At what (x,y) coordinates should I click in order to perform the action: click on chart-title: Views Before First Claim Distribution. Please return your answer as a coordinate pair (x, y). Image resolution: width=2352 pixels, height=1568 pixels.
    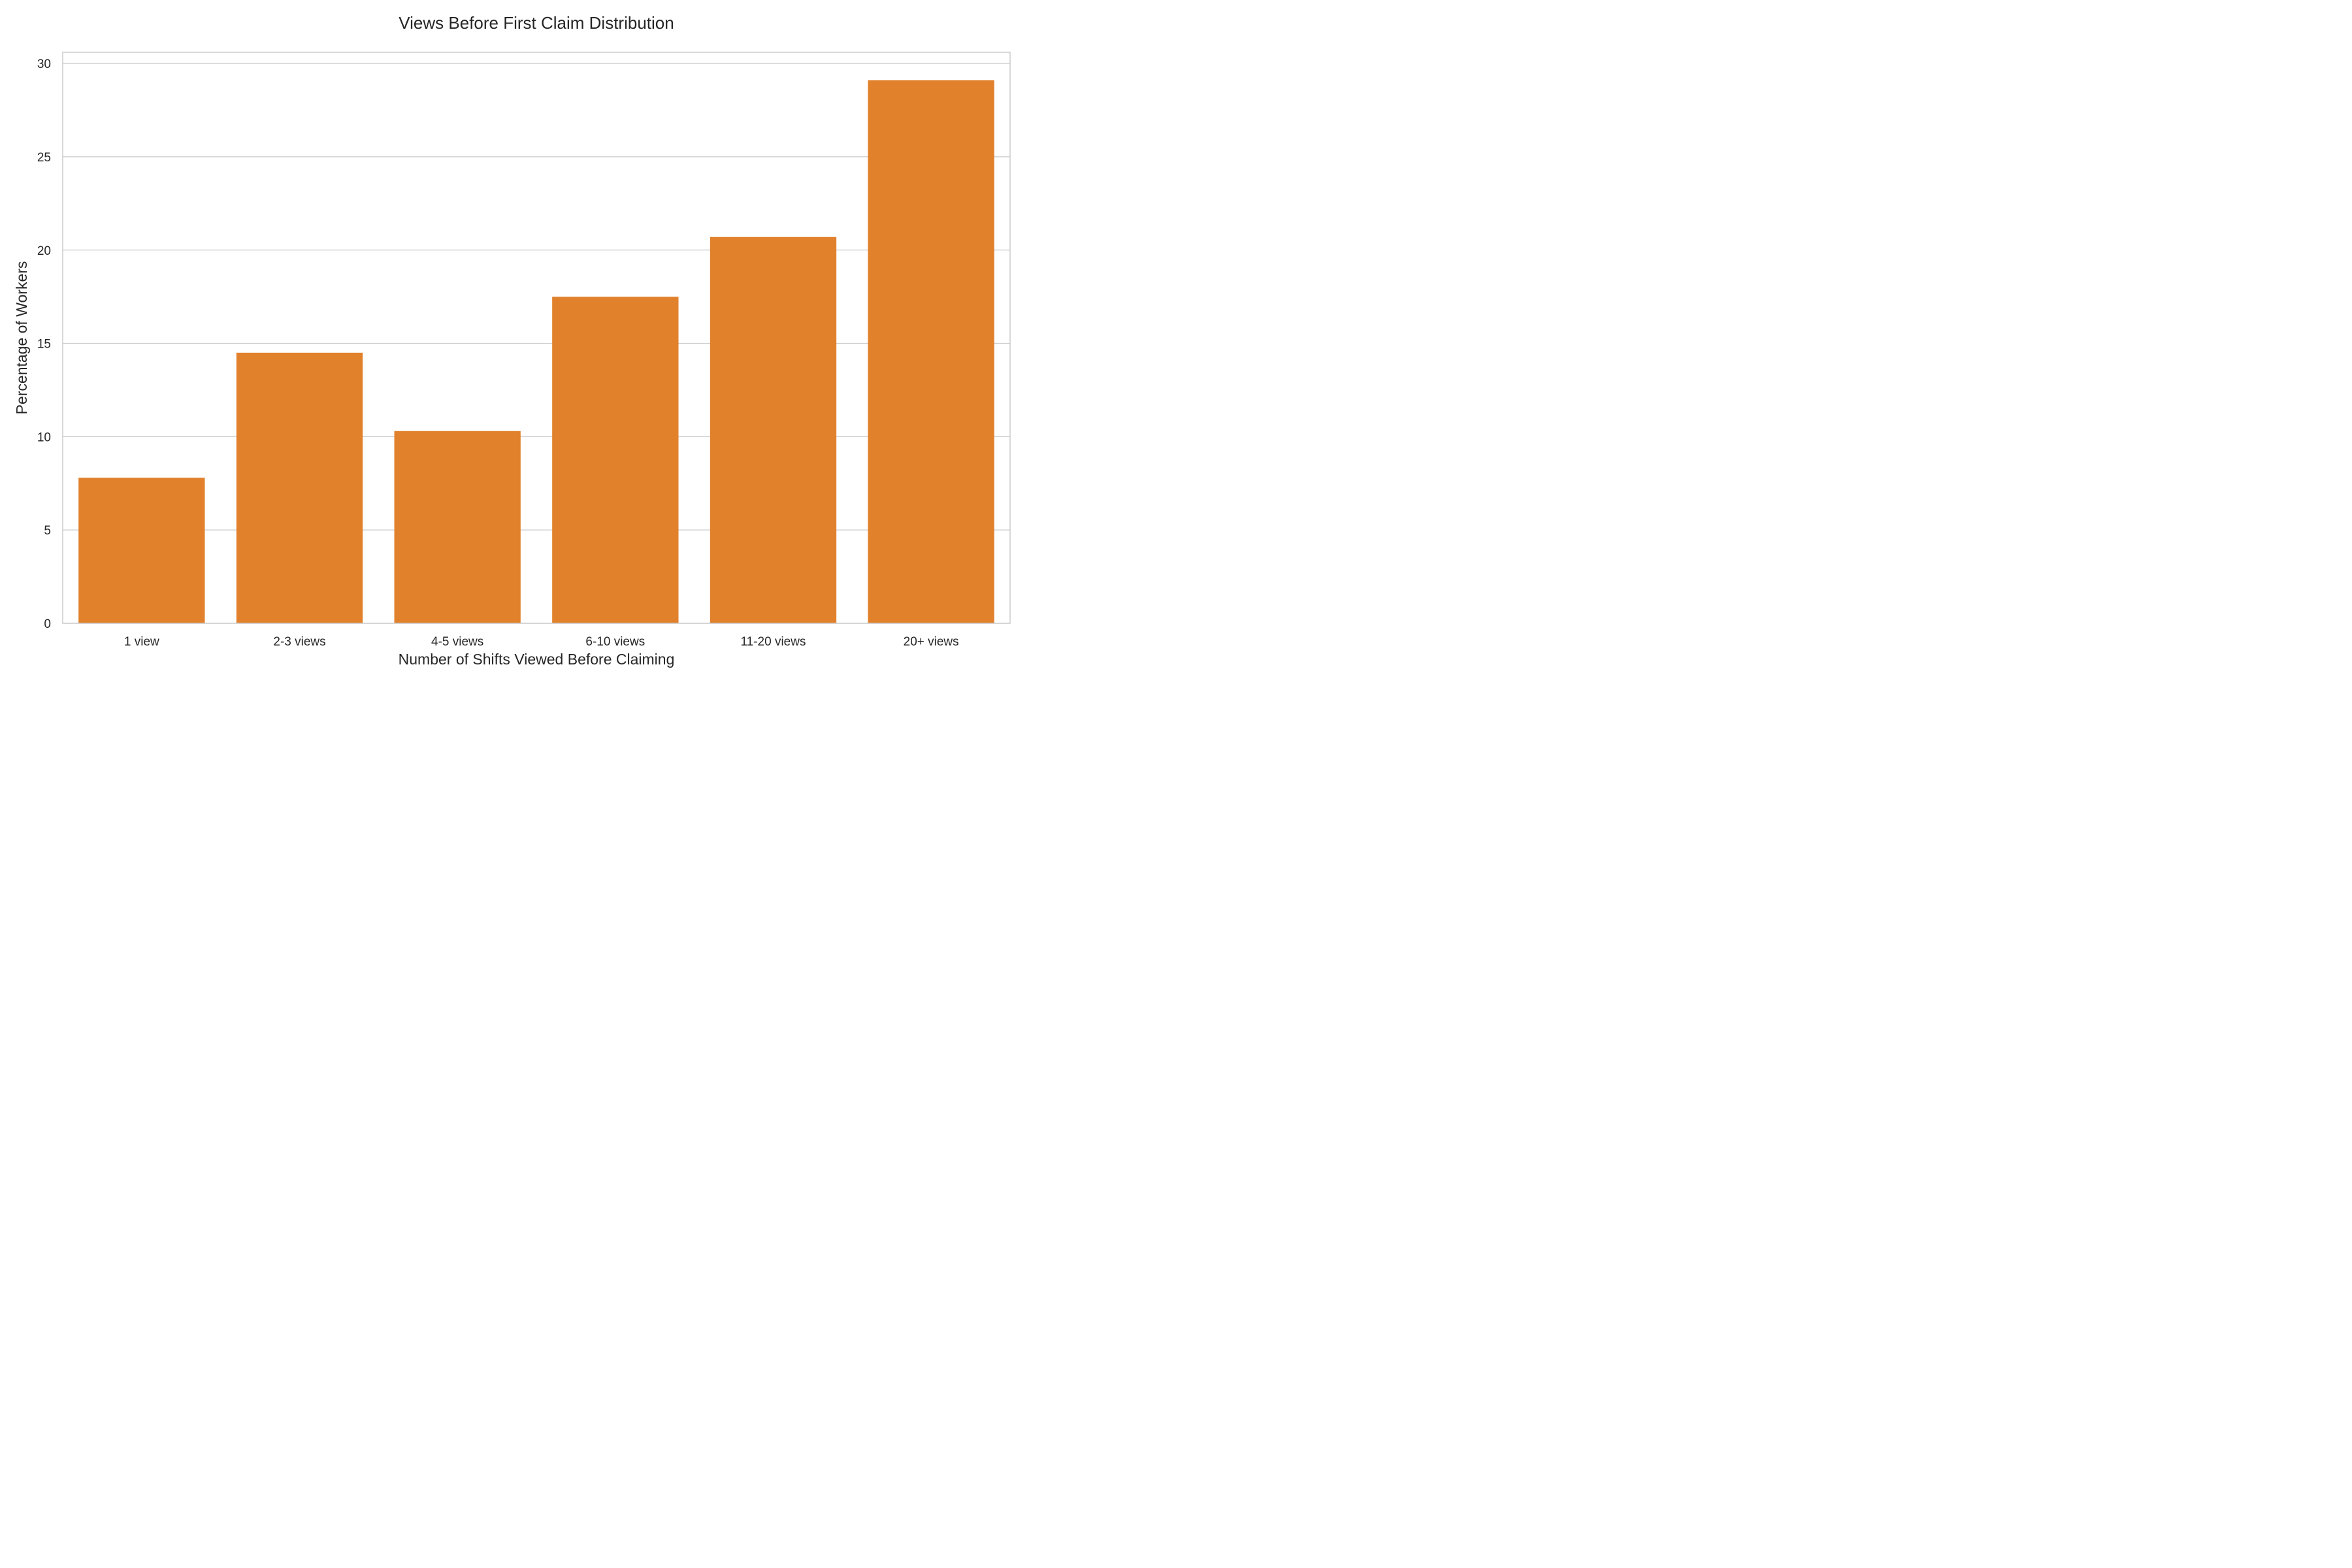
    Looking at the image, I should click on (536, 23).